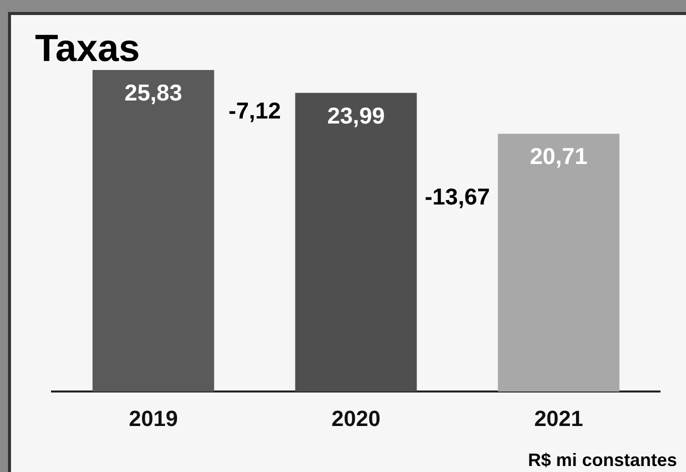  Describe the element at coordinates (602, 460) in the screenshot. I see `text: R$ mi constantes` at that location.